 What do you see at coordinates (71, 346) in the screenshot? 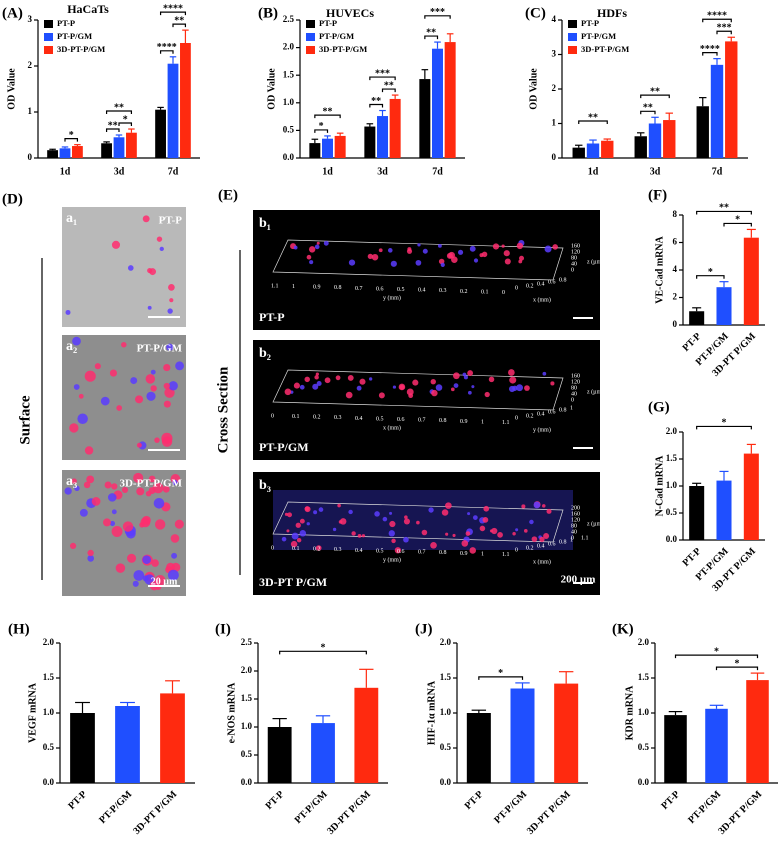
I see `image-tag: a₂` at bounding box center [71, 346].